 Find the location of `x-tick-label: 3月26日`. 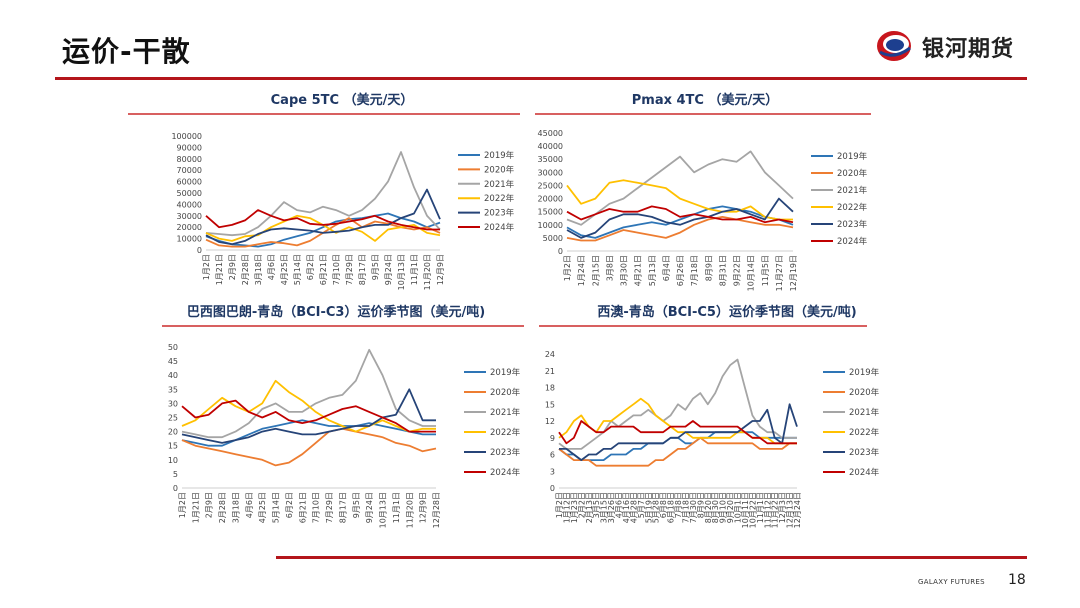

x-tick-label: 3月26日 is located at coordinates (611, 507).